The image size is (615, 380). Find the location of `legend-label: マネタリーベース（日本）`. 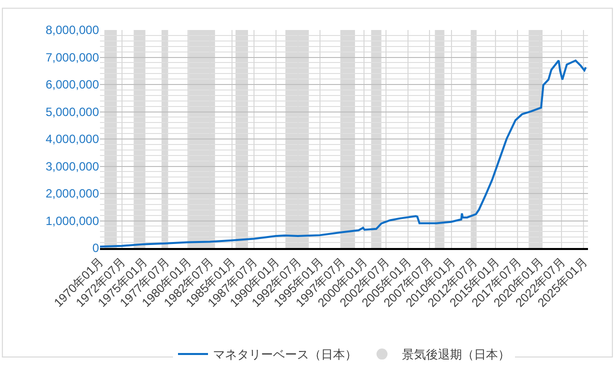

legend-label: マネタリーベース（日本） is located at coordinates (285, 355).